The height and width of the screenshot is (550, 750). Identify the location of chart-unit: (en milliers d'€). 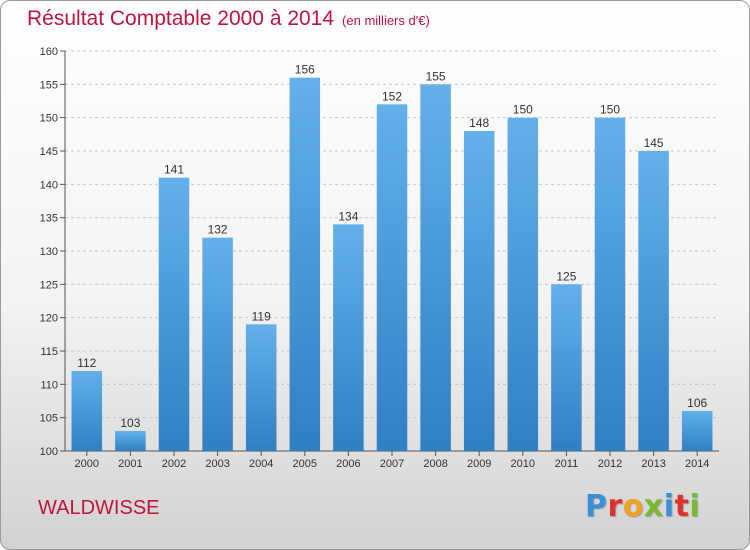
(386, 20).